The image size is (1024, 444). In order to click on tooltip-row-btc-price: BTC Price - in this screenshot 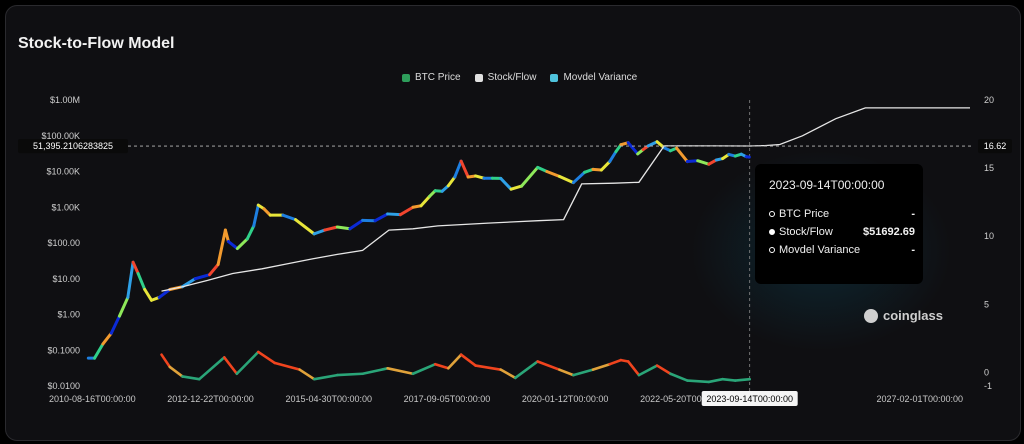, I will do `click(842, 214)`.